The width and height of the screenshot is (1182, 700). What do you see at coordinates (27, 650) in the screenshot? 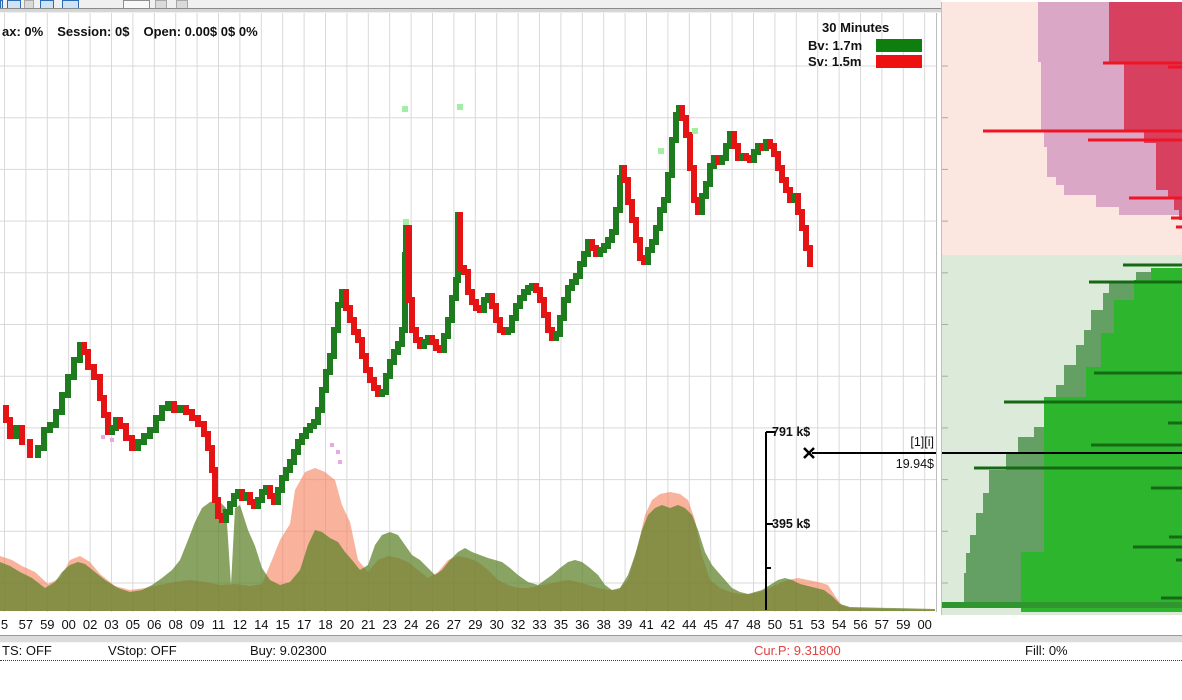
I see `trailing-stop-status: TS: OFF` at bounding box center [27, 650].